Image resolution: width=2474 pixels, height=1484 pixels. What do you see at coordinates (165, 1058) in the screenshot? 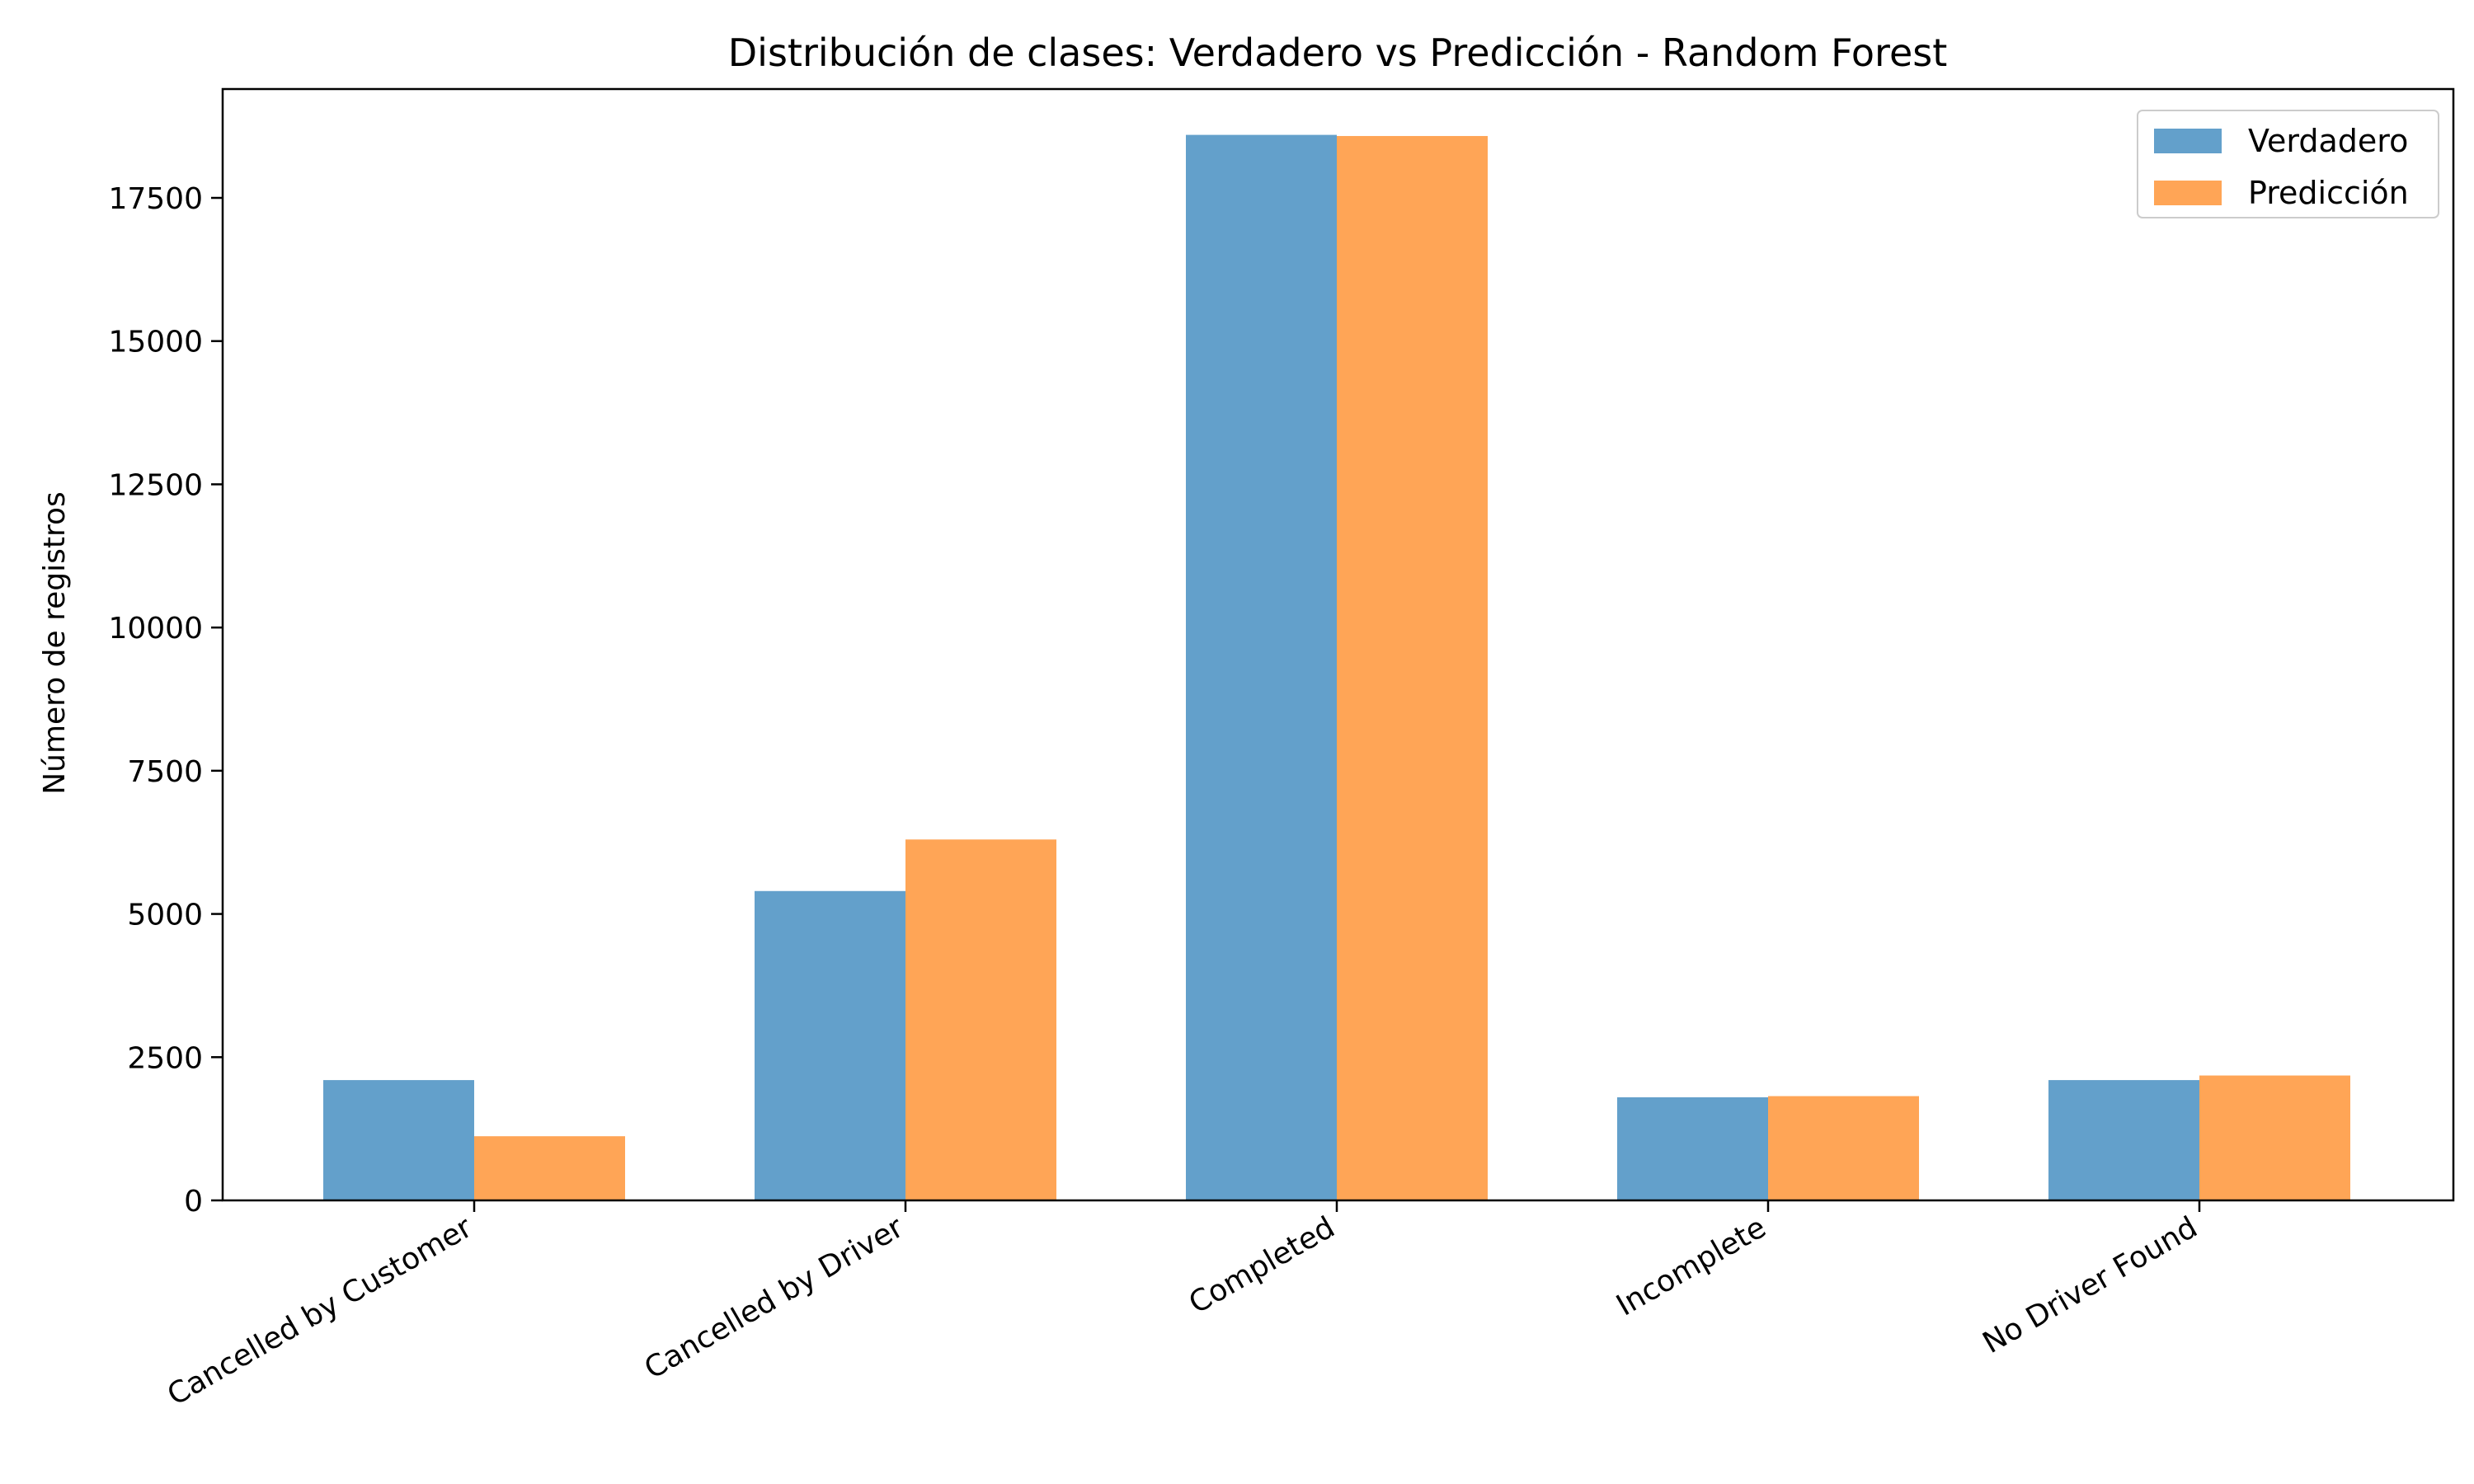
I see `y-tick-label: 2500` at bounding box center [165, 1058].